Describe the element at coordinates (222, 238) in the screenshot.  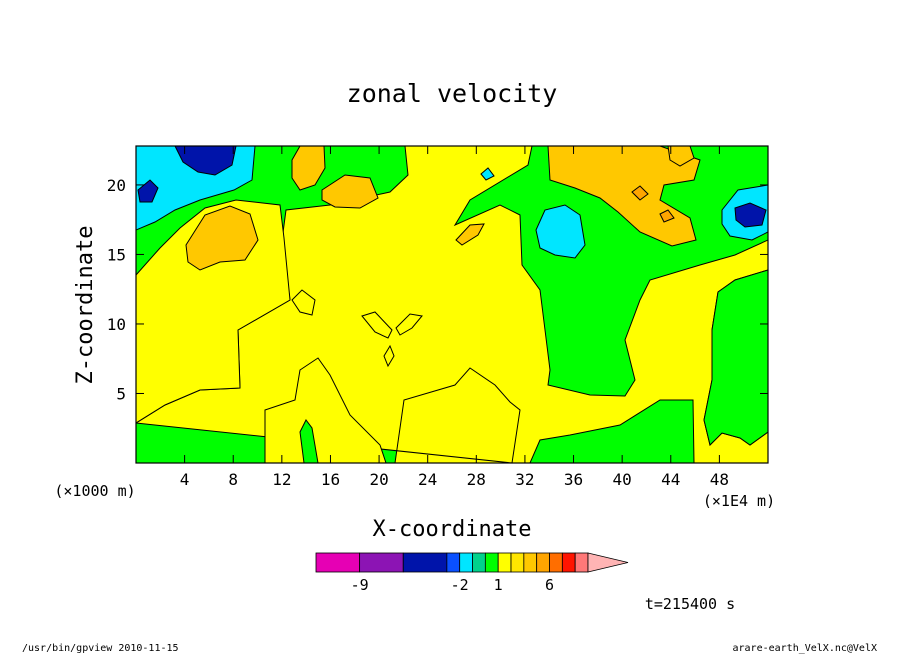
I see `orange-region-left` at that location.